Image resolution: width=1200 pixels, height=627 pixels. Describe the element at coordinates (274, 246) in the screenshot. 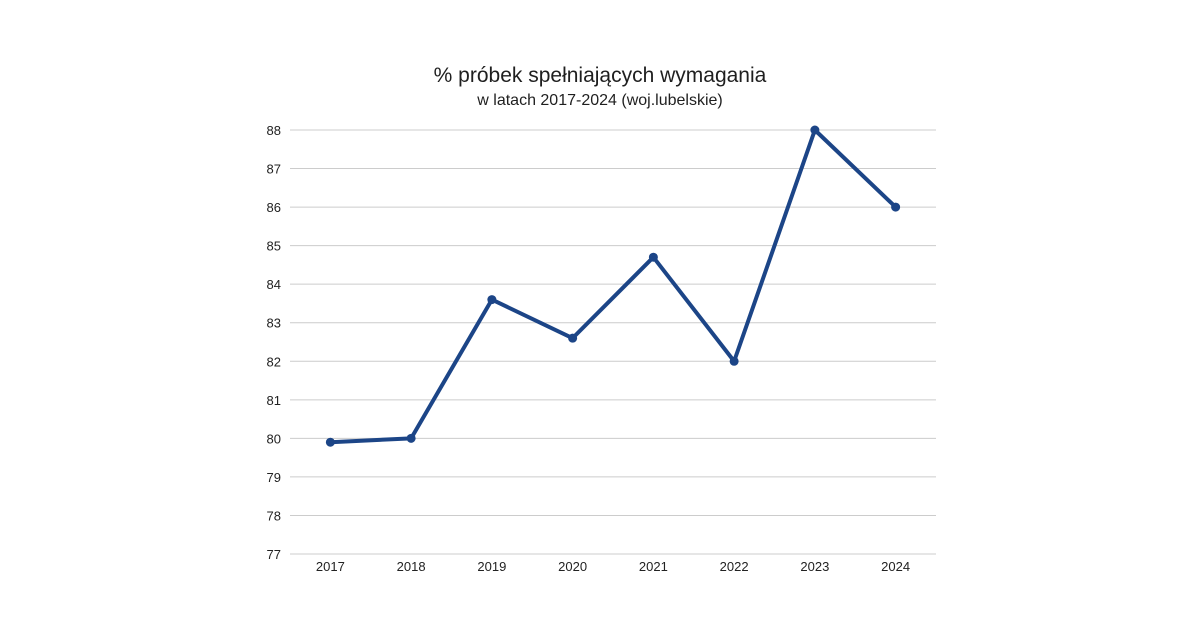

I see `y-tick-label: 85` at that location.